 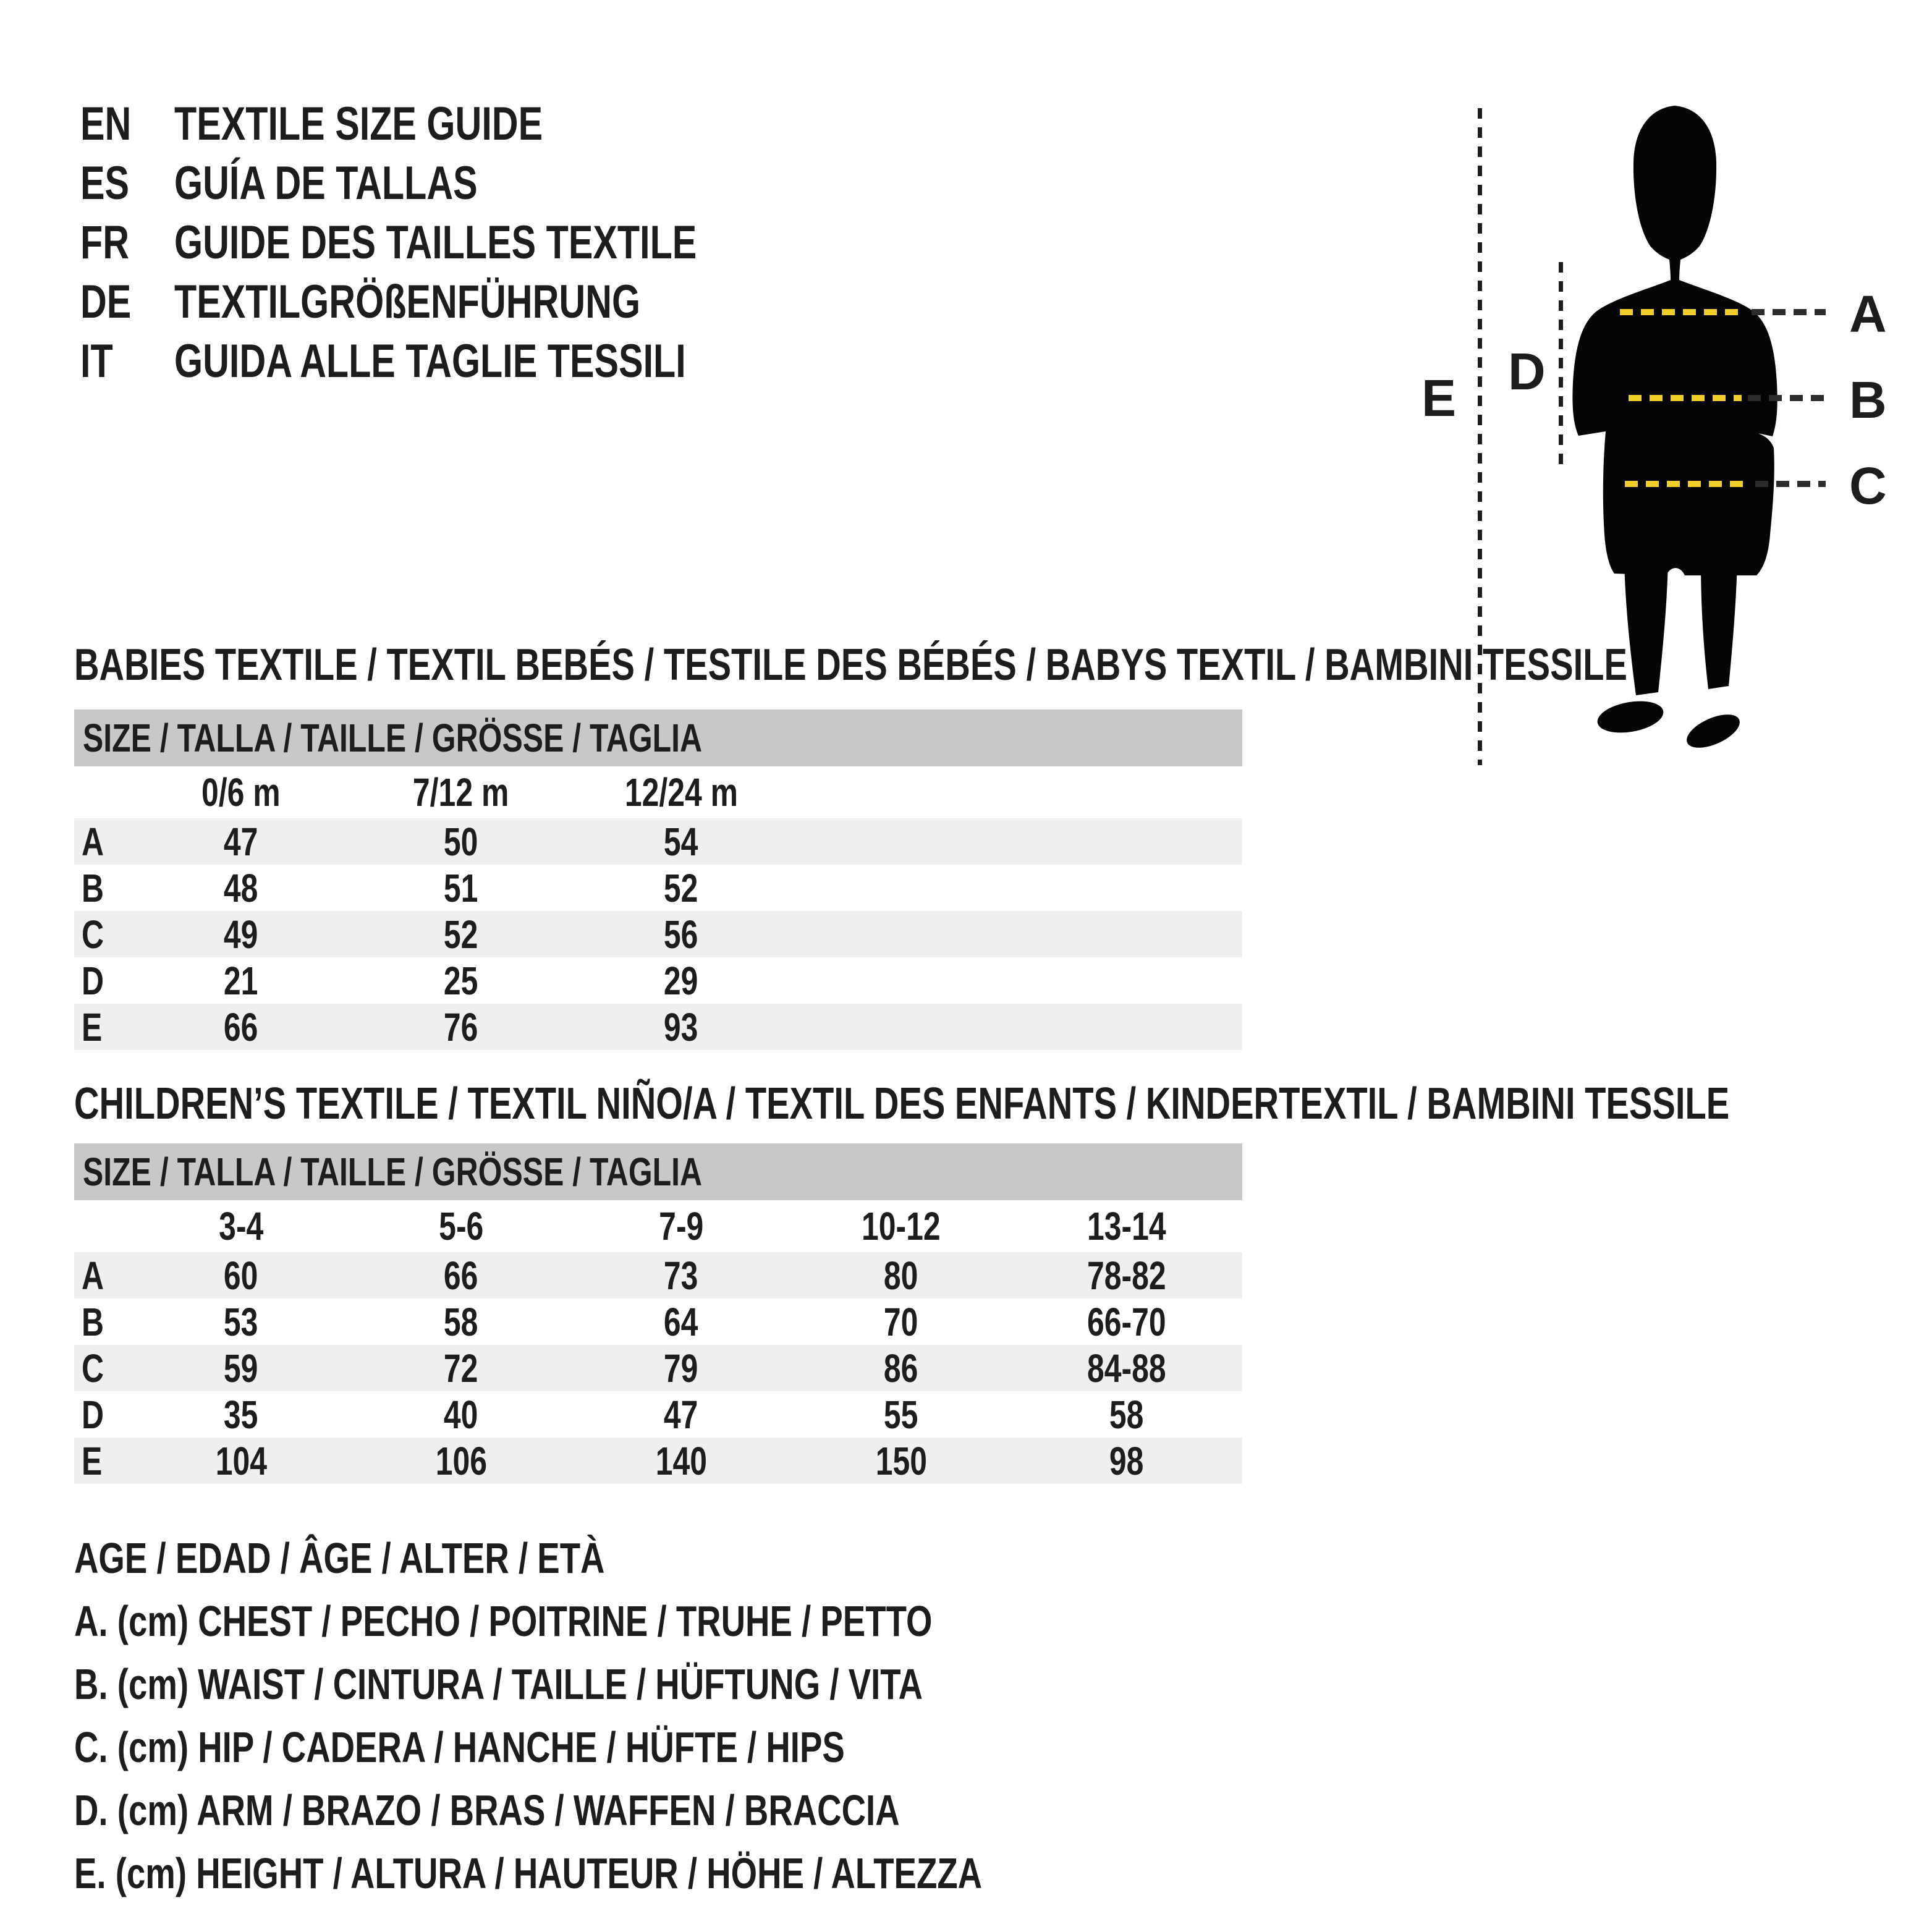 What do you see at coordinates (105, 242) in the screenshot?
I see `language-code: FR` at bounding box center [105, 242].